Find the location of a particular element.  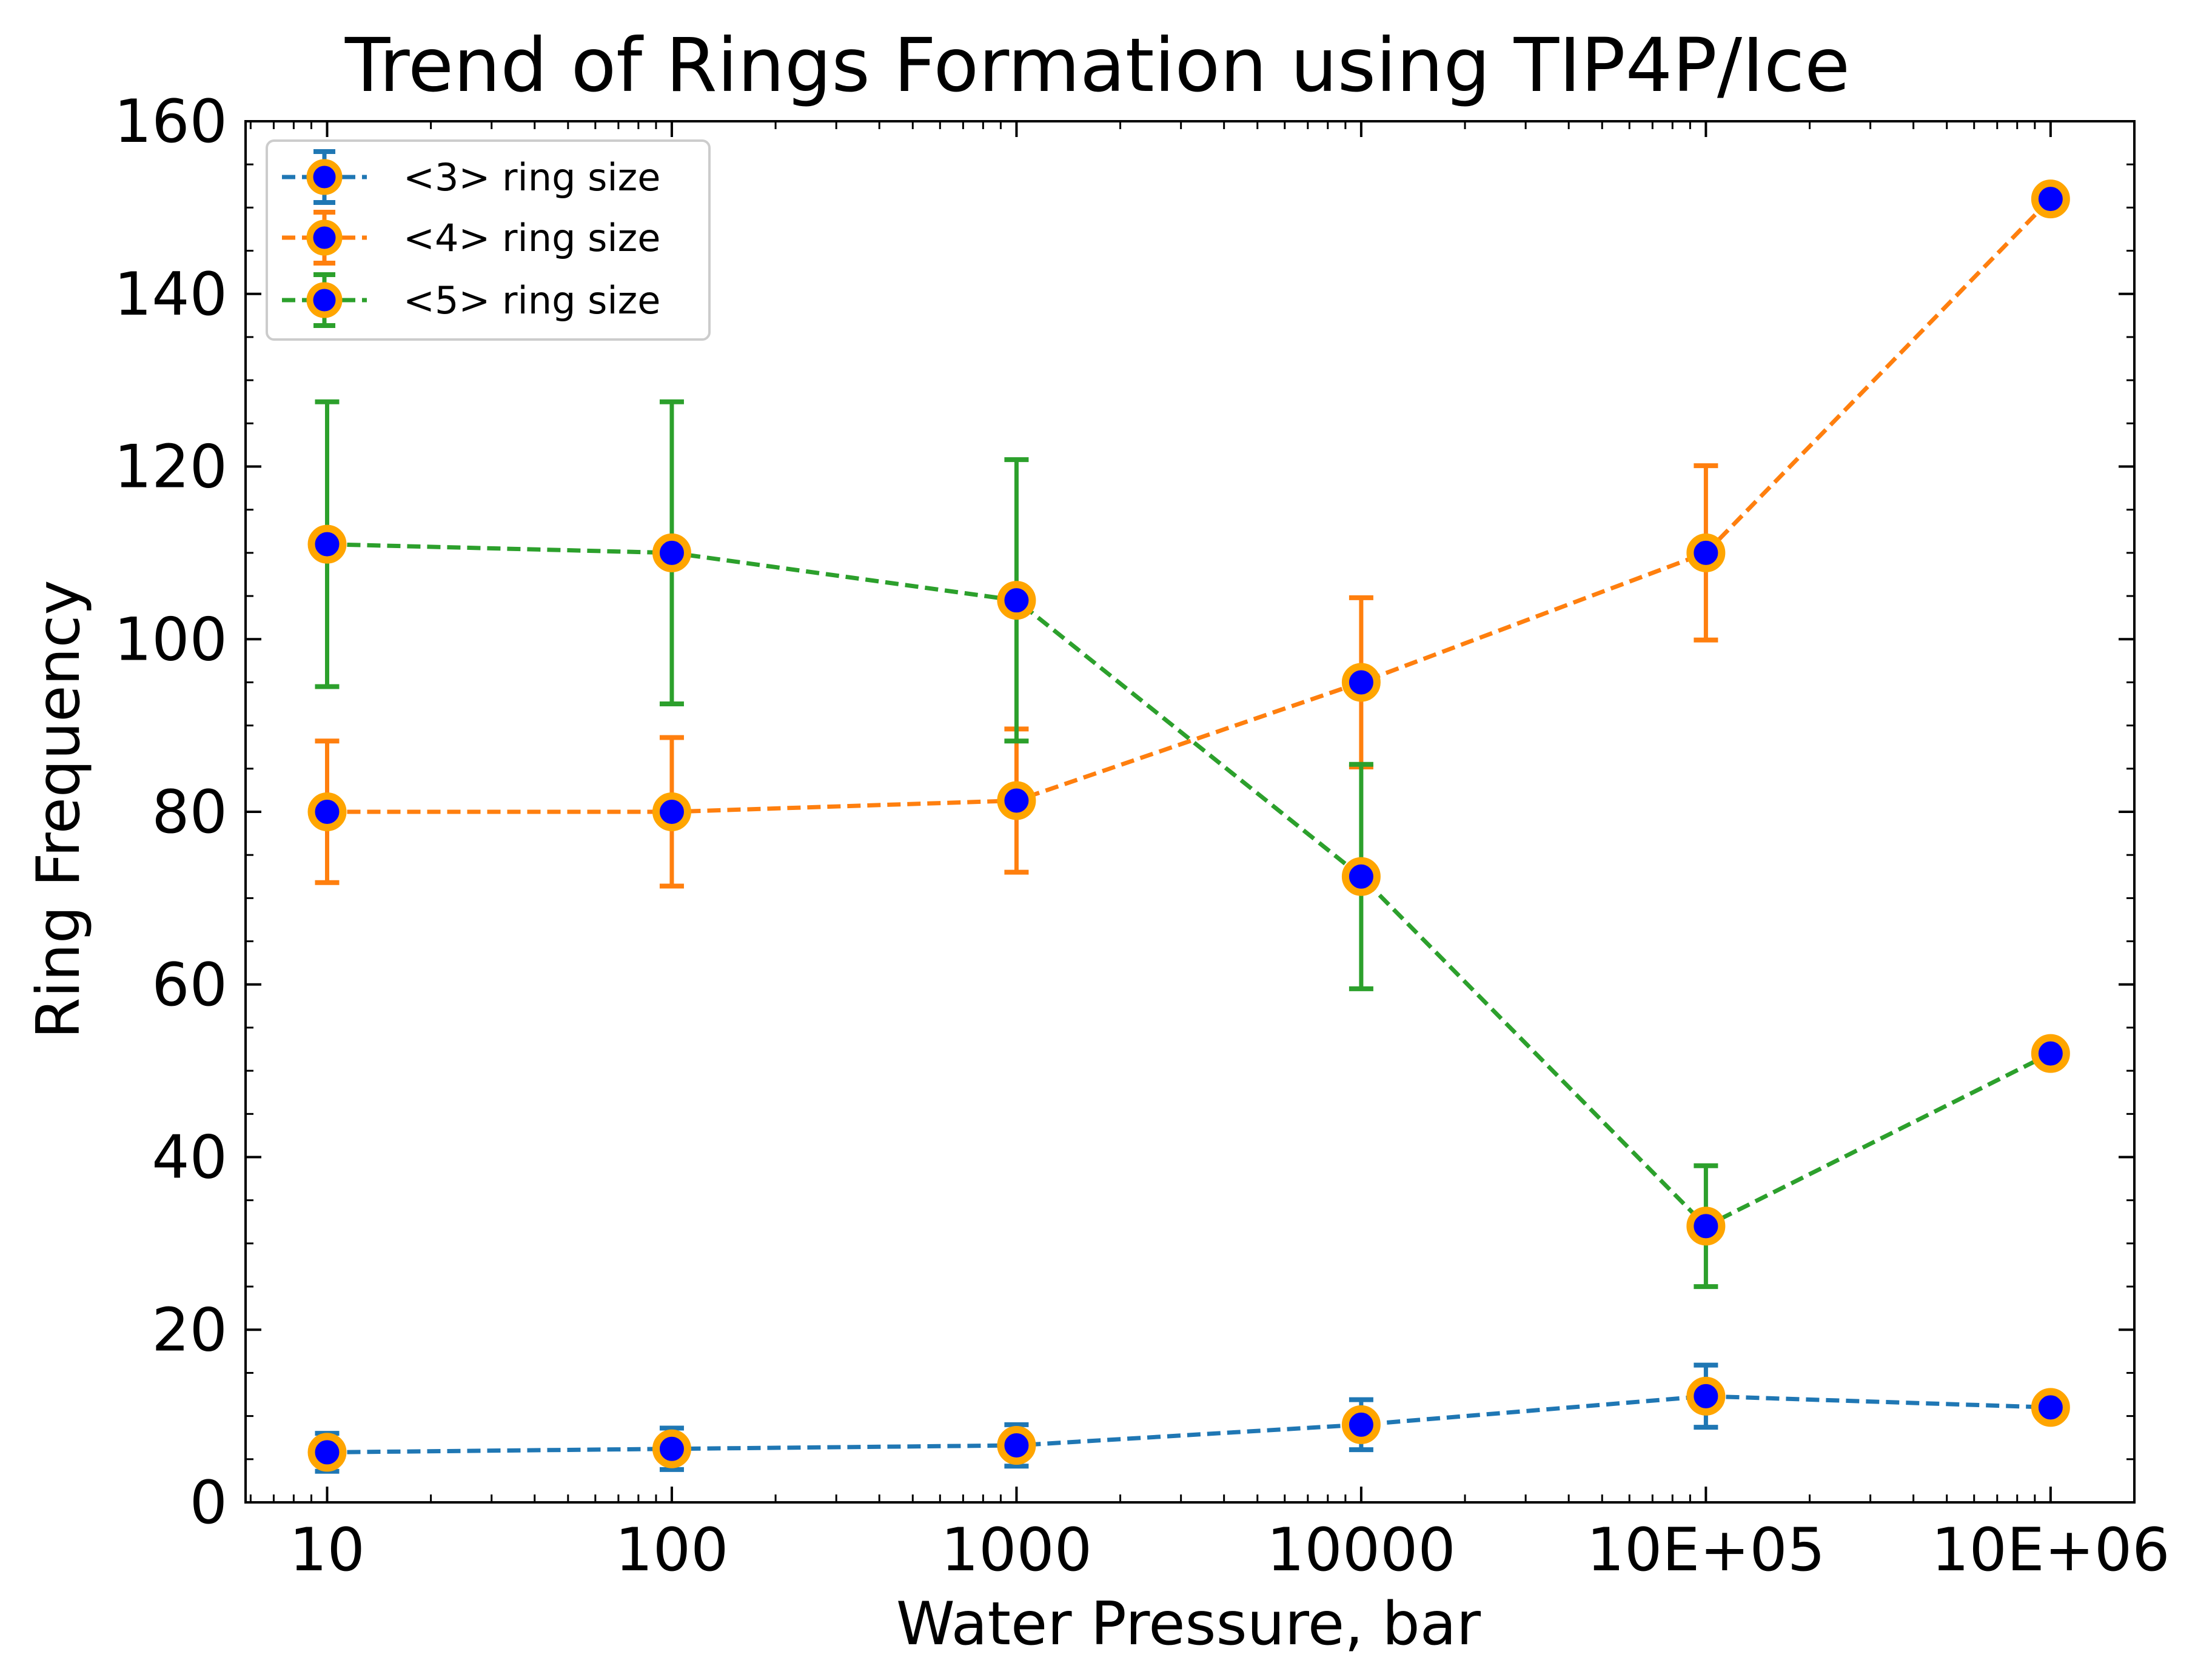

y-tick-label: 60 is located at coordinates (189, 985).